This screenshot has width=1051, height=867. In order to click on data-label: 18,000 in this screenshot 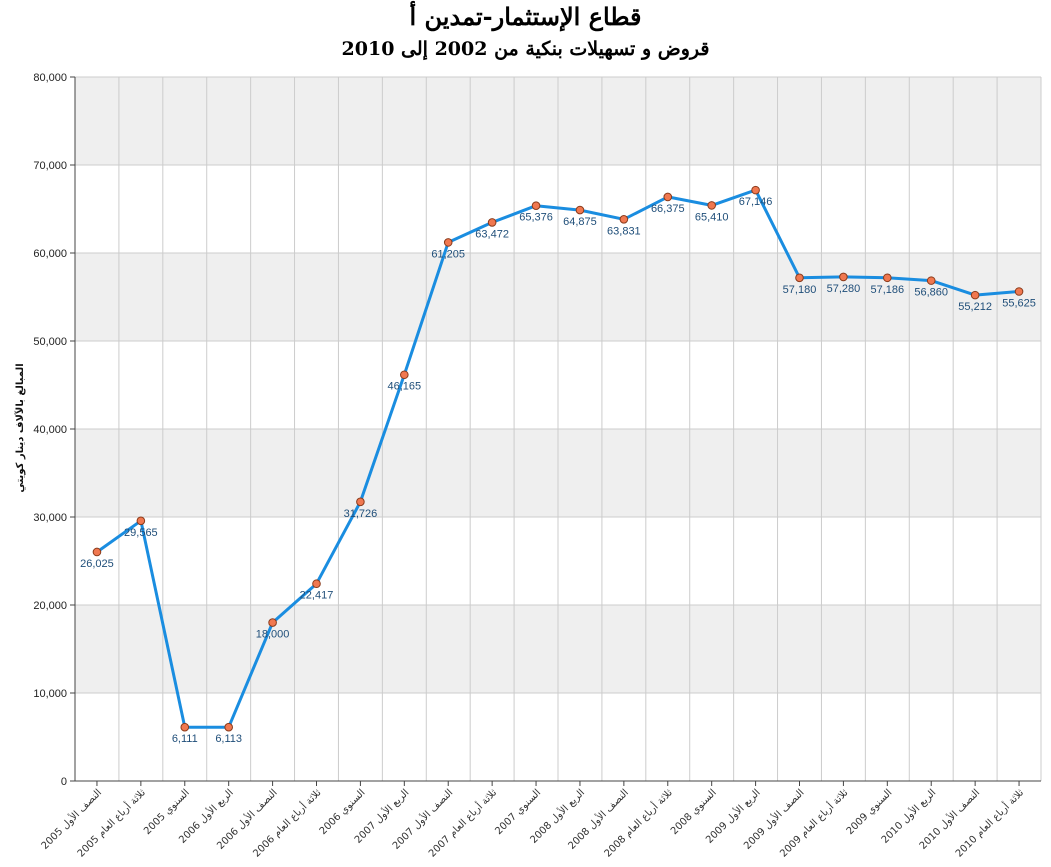, I will do `click(273, 635)`.